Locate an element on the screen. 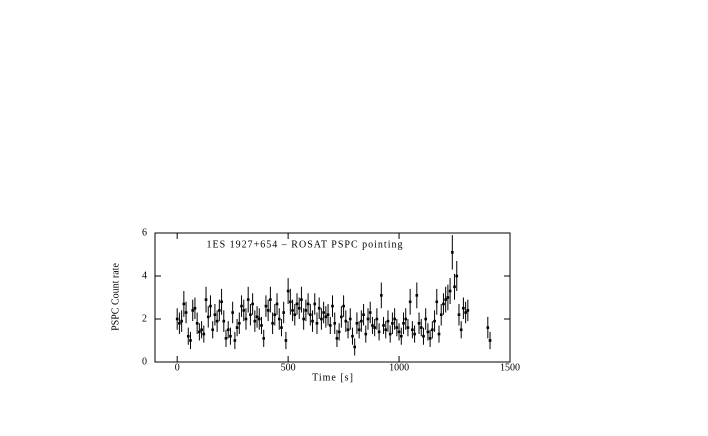 This screenshot has width=708, height=436. x-tick-label: 1000 is located at coordinates (399, 367).